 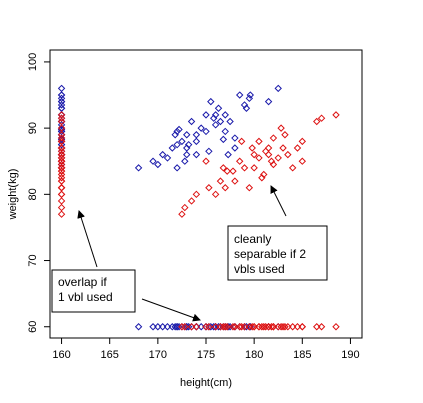 What do you see at coordinates (85, 297) in the screenshot?
I see `annotation-text: 1 vbl used` at bounding box center [85, 297].